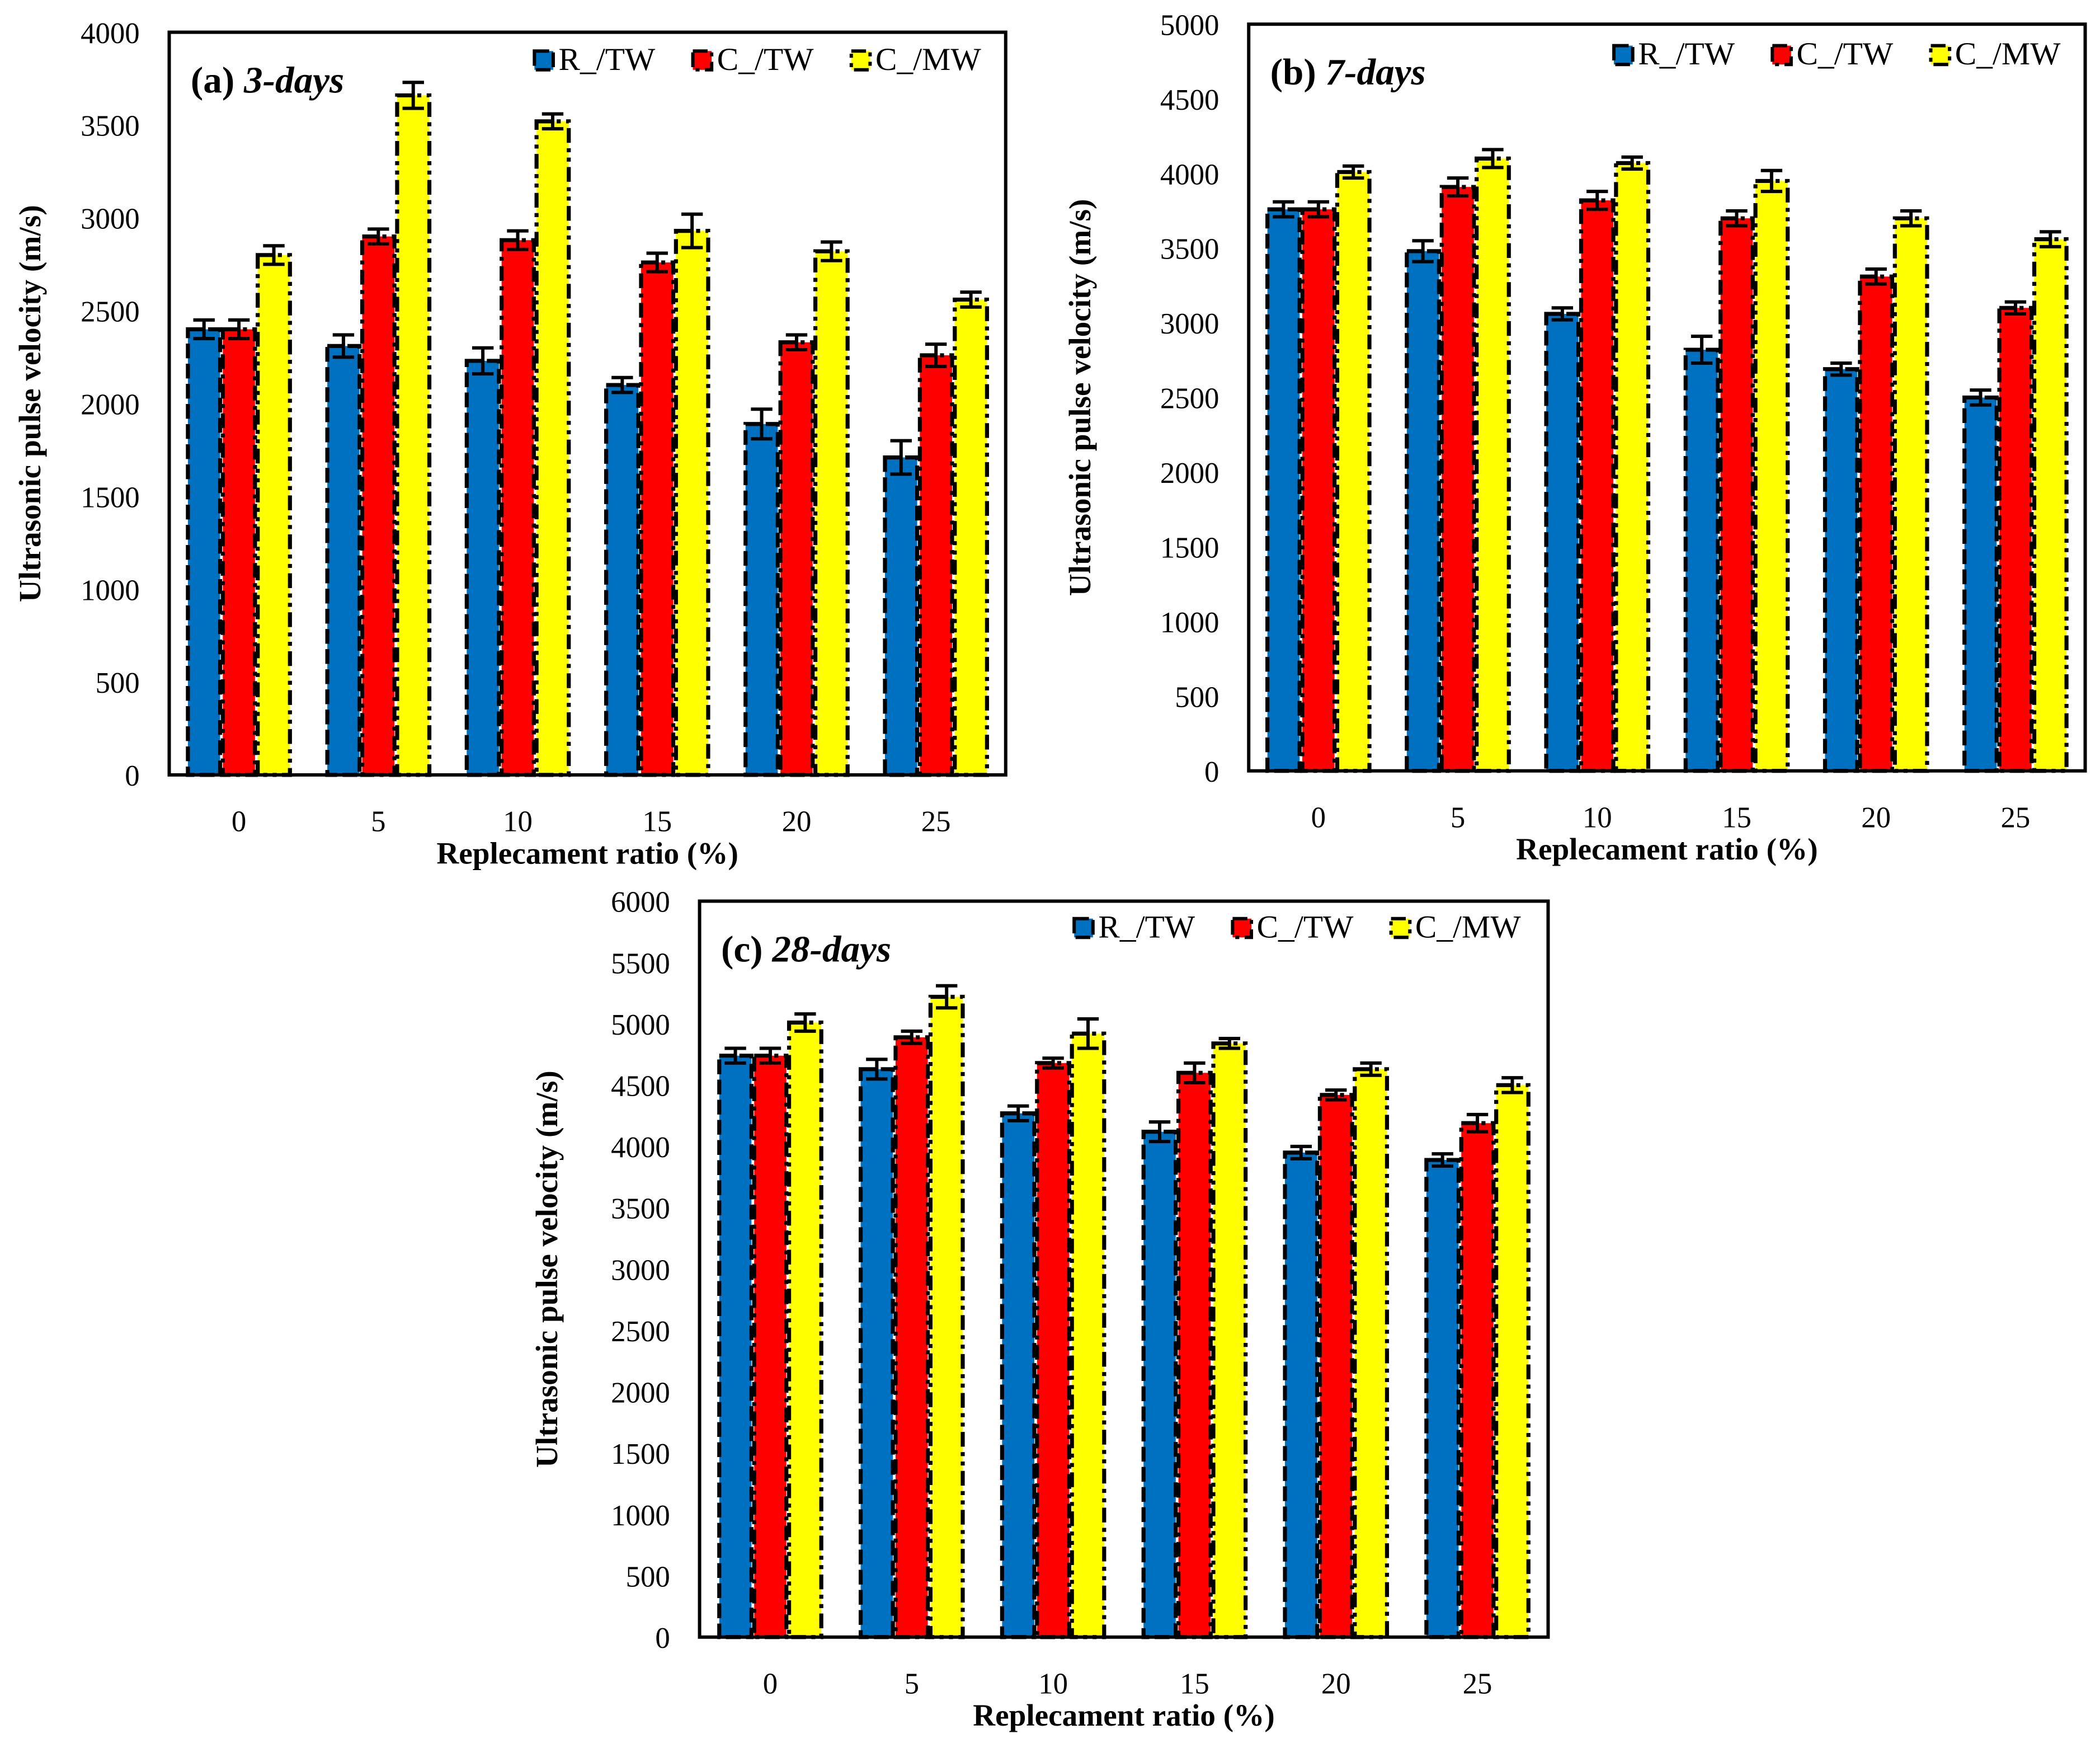 Image resolution: width=2100 pixels, height=1762 pixels. What do you see at coordinates (746, 949) in the screenshot?
I see `panel-label: (c)` at bounding box center [746, 949].